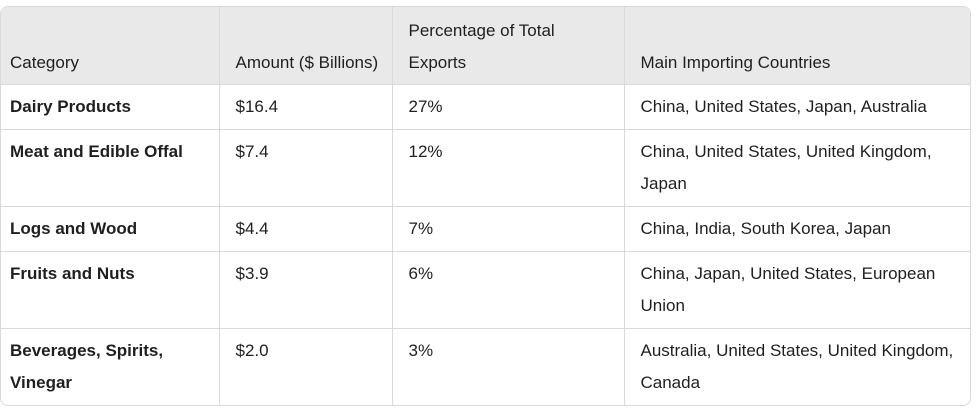 This screenshot has width=977, height=410. Describe the element at coordinates (507, 229) in the screenshot. I see `cell-percentage: 7%` at that location.